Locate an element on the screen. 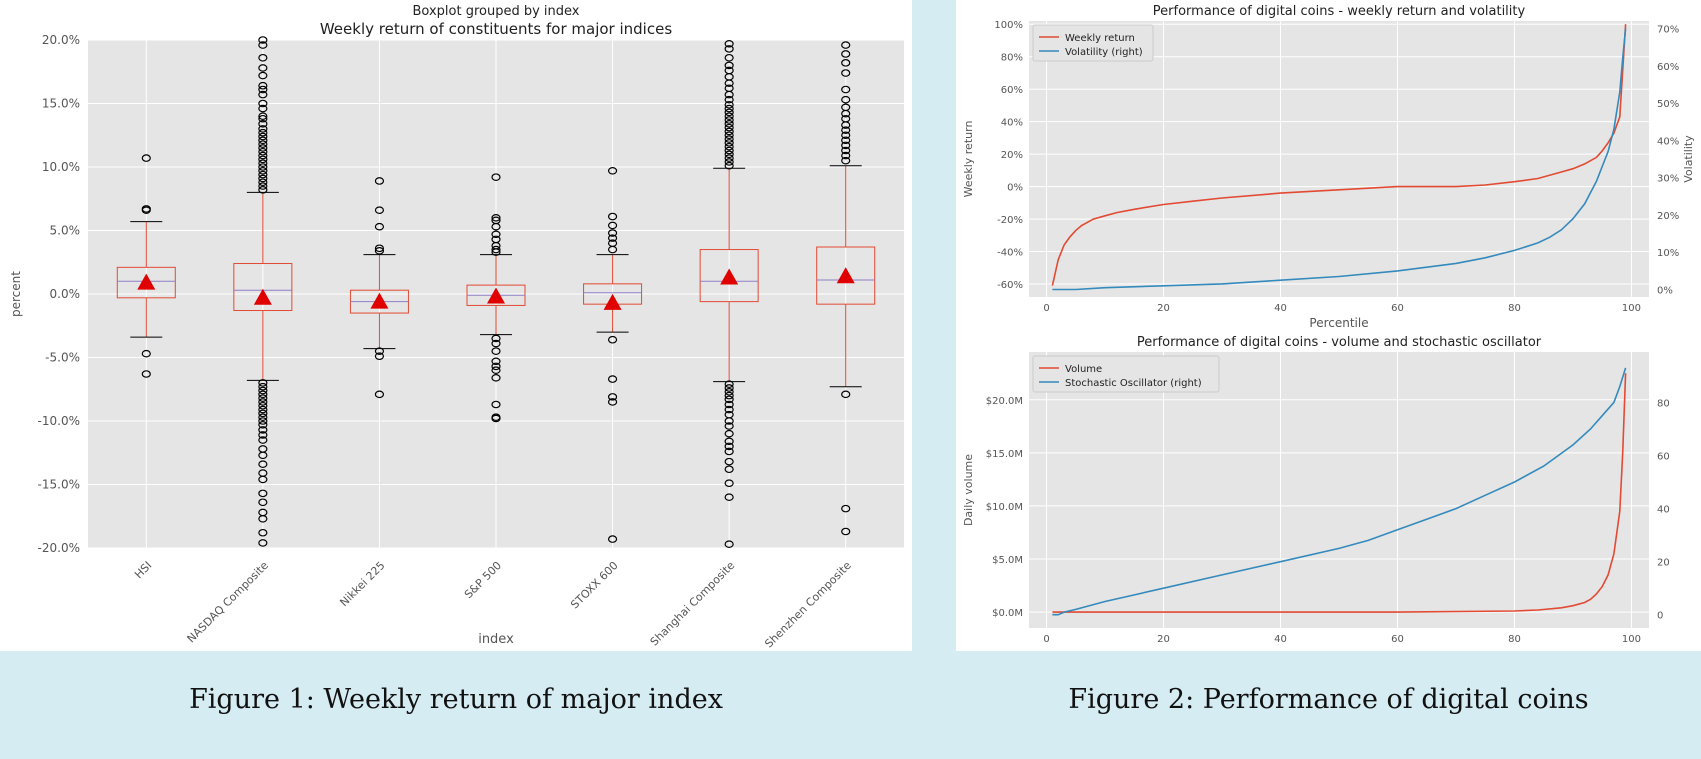  volume-chart-y2-tick-label: 80 is located at coordinates (1663, 403).